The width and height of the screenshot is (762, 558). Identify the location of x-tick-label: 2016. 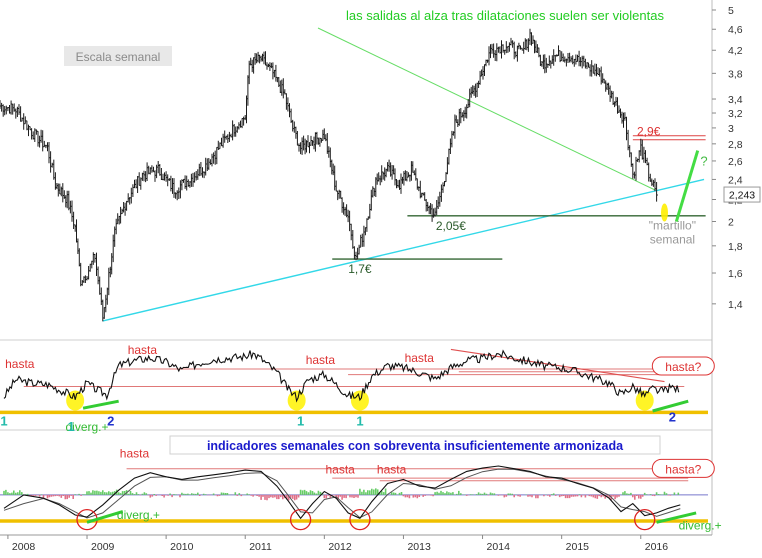
(657, 547).